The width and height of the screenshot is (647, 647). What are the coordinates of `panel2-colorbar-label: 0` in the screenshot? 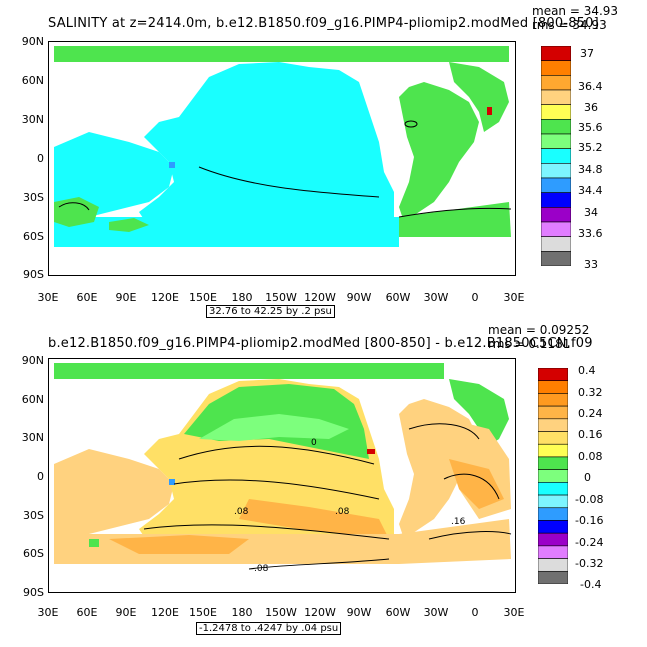 It's located at (587, 477).